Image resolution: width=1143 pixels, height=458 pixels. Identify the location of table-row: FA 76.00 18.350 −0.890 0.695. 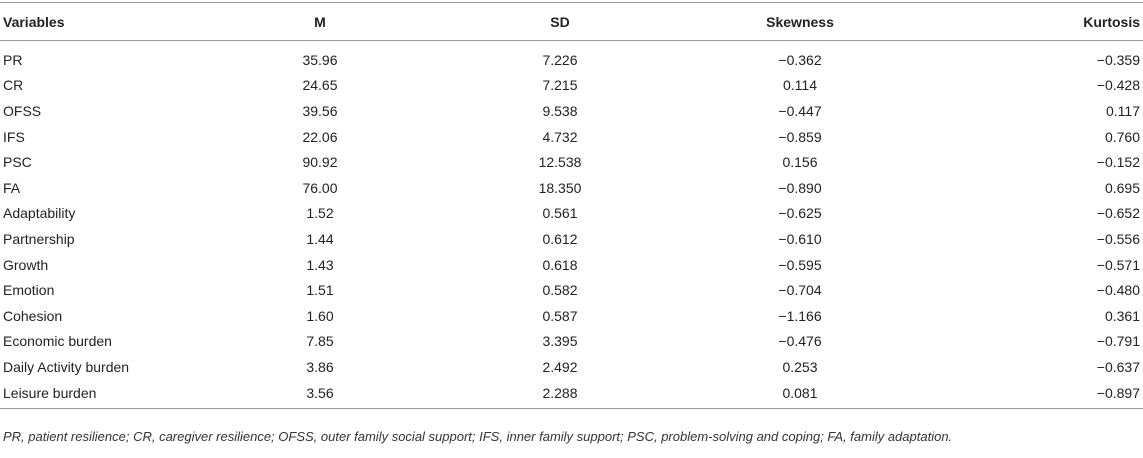
(571, 188).